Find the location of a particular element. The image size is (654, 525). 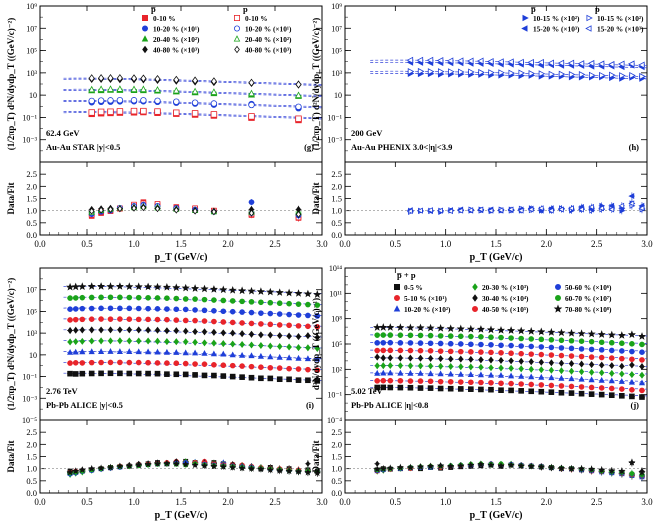

x-tick-label: 3.0 is located at coordinates (322, 502).